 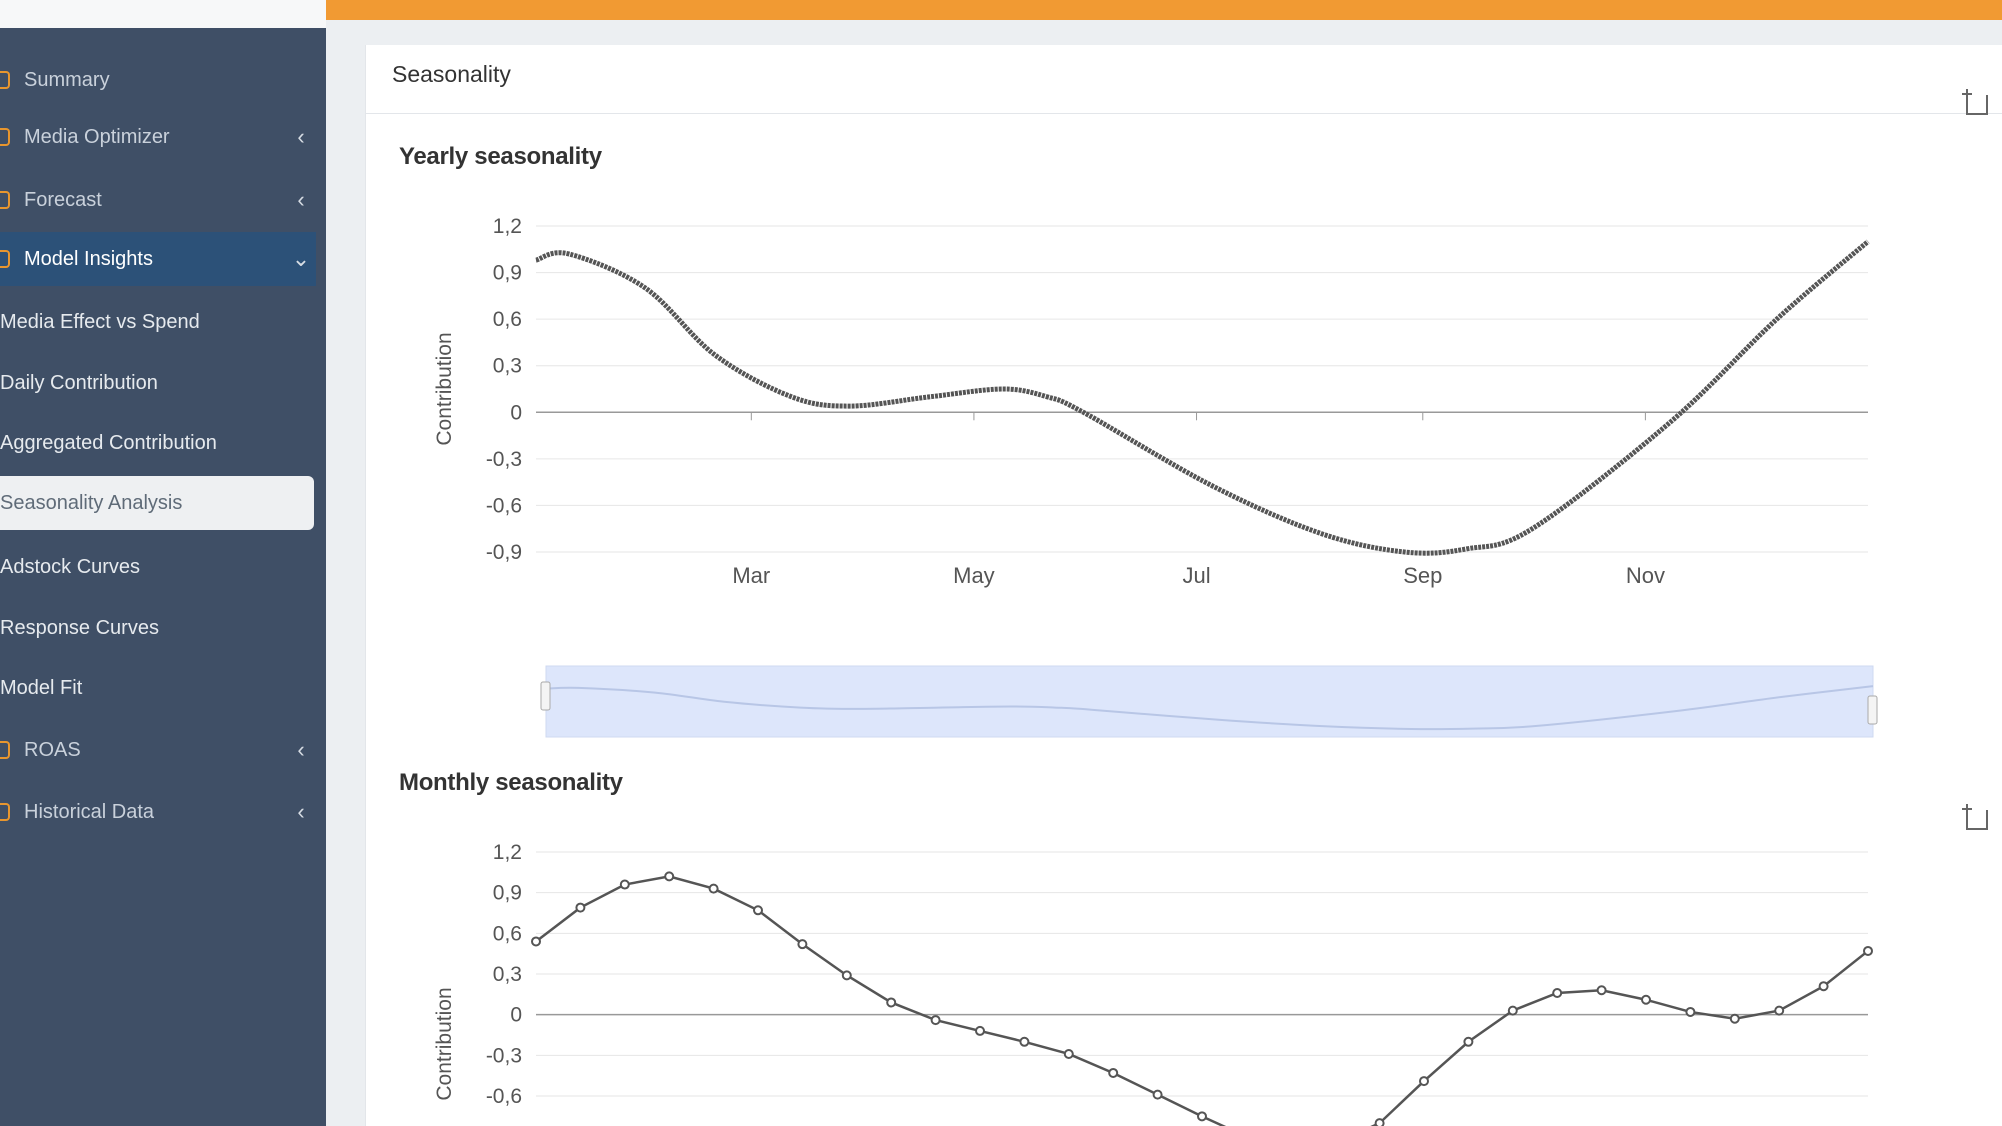 I want to click on sidebar-item-media-effect-vs-spend: Media Effect vs Spend, so click(x=158, y=322).